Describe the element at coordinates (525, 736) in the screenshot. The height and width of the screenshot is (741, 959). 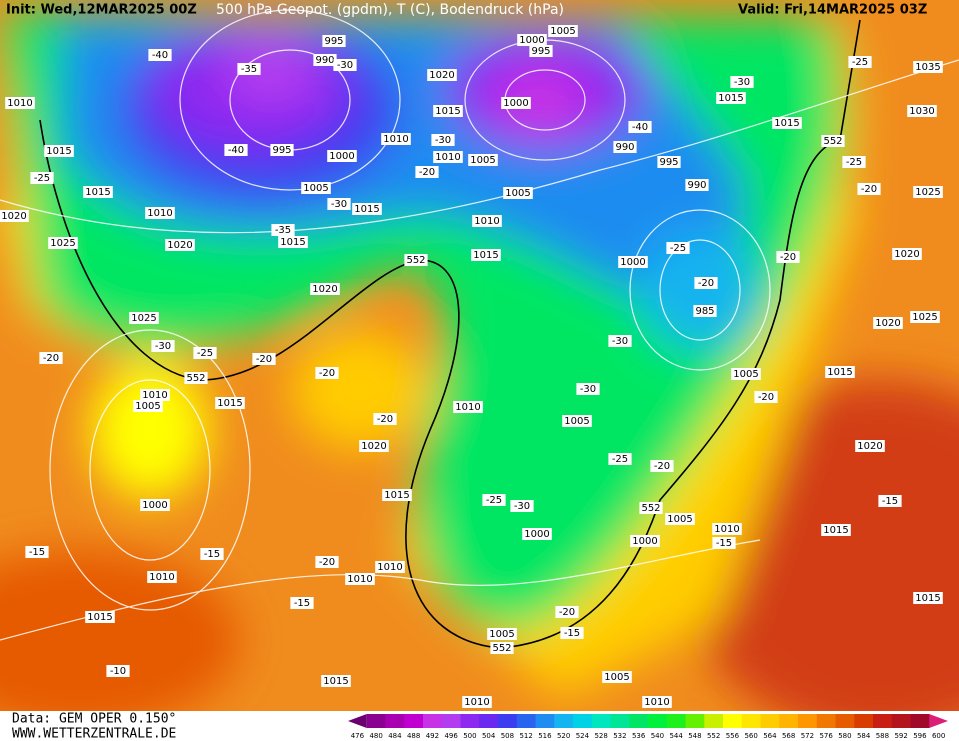
I see `colorbar-label: 512` at that location.